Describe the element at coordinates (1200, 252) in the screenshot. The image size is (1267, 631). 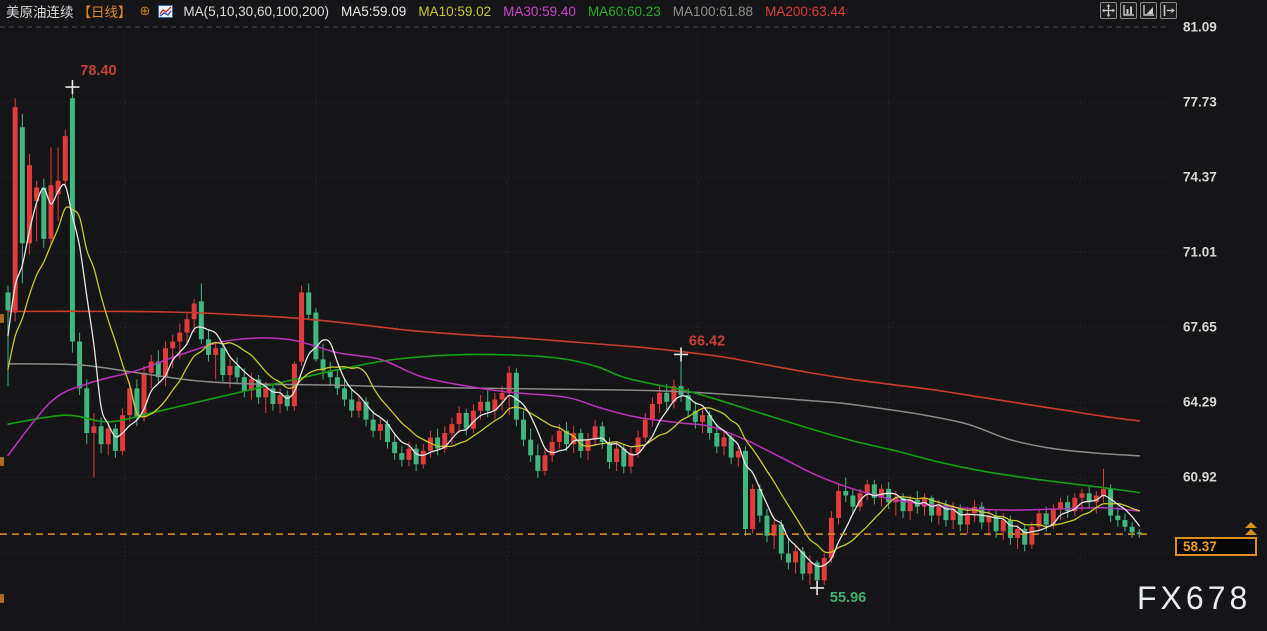
I see `y-axis-label: 71.01` at that location.